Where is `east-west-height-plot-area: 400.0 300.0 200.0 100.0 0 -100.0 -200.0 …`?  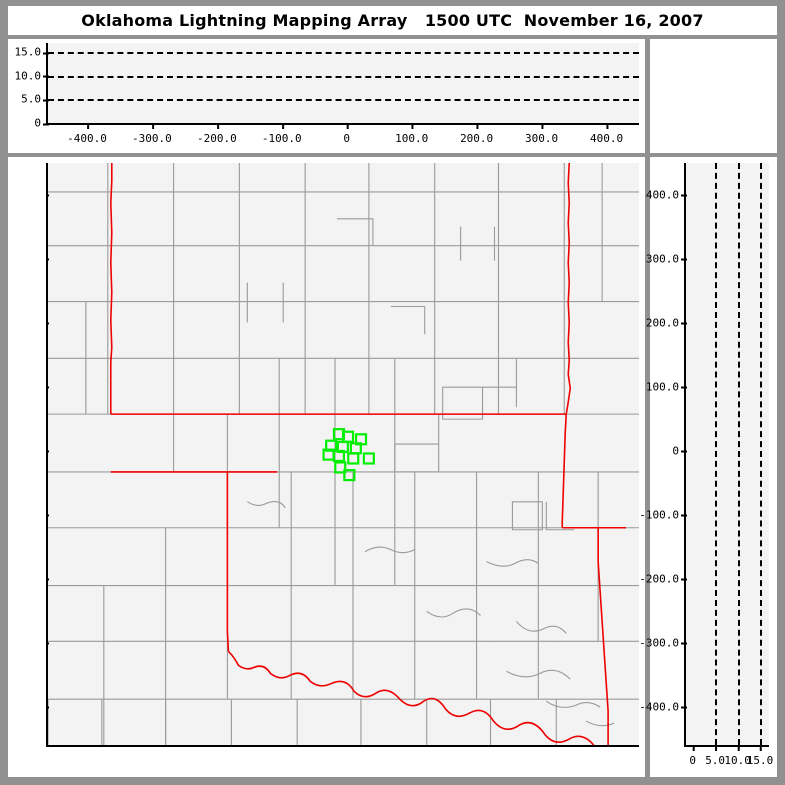 east-west-height-plot-area: 400.0 300.0 200.0 100.0 0 -100.0 -200.0 … is located at coordinates (706, 465).